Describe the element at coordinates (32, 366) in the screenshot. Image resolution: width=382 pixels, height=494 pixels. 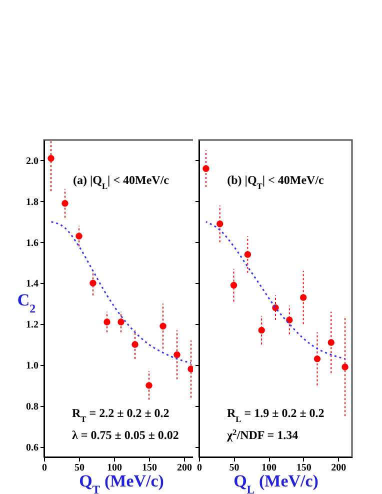
I see `y-tick-label: 1.0` at that location.